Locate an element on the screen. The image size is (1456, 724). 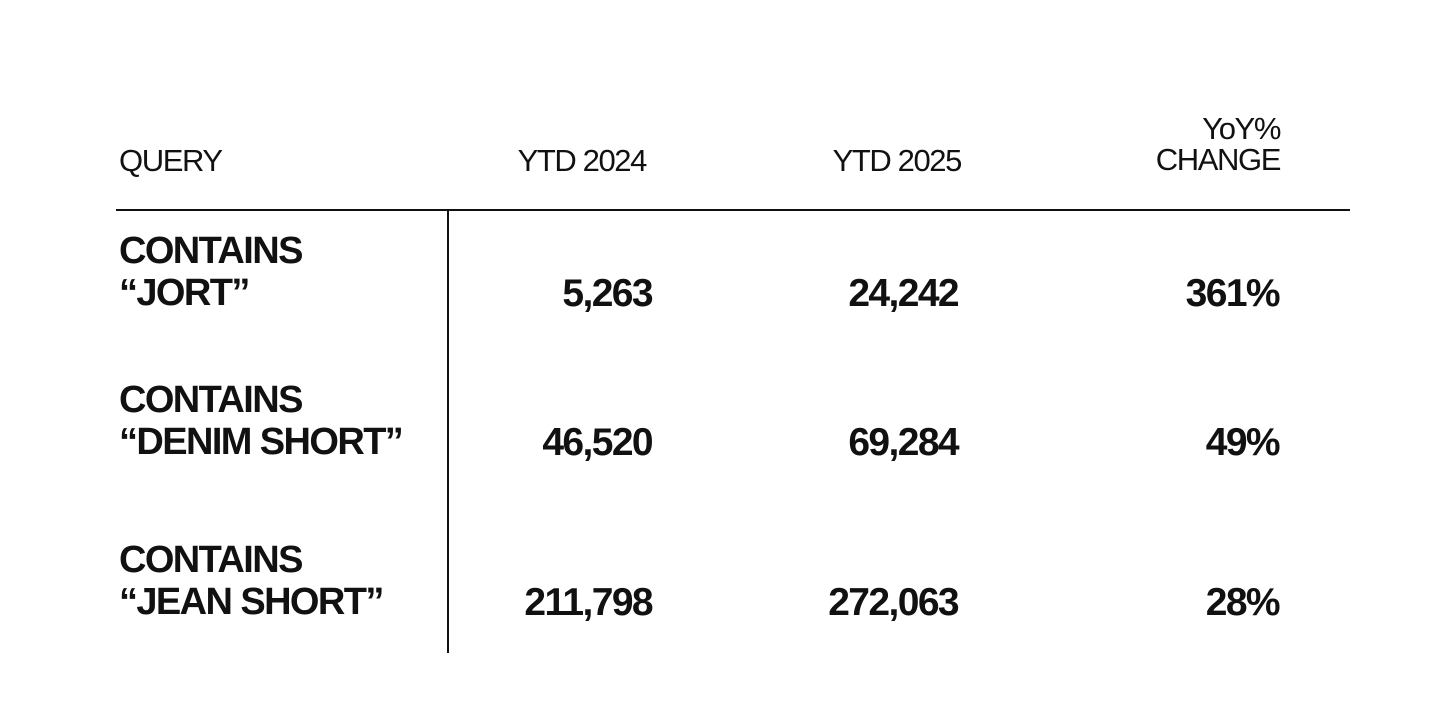
row-3-query-line2: “JEAN SHORT” is located at coordinates (251, 602).